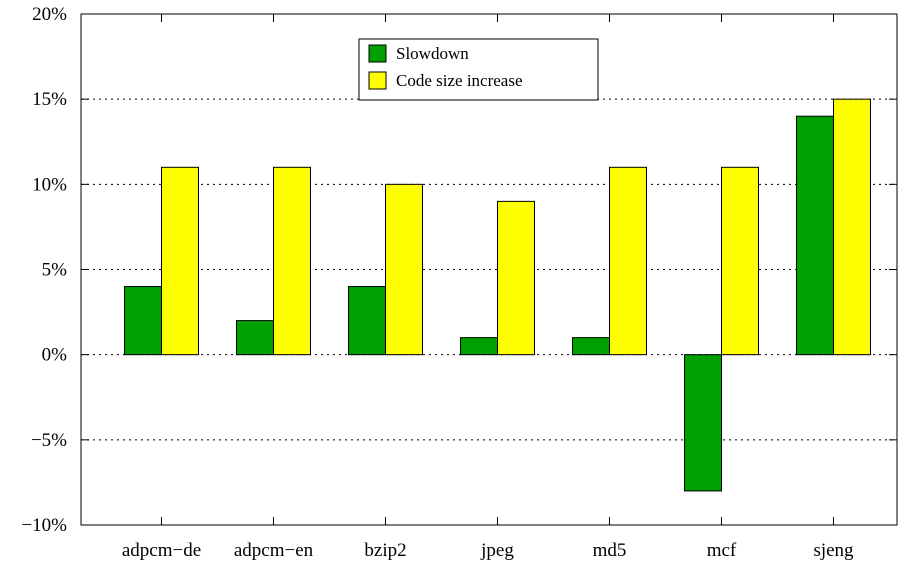 The height and width of the screenshot is (563, 902). What do you see at coordinates (833, 550) in the screenshot?
I see `x-tick-label: sjeng` at bounding box center [833, 550].